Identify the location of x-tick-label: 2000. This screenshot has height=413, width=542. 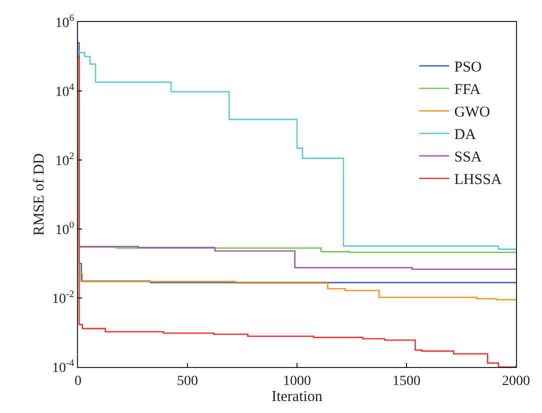
(516, 381).